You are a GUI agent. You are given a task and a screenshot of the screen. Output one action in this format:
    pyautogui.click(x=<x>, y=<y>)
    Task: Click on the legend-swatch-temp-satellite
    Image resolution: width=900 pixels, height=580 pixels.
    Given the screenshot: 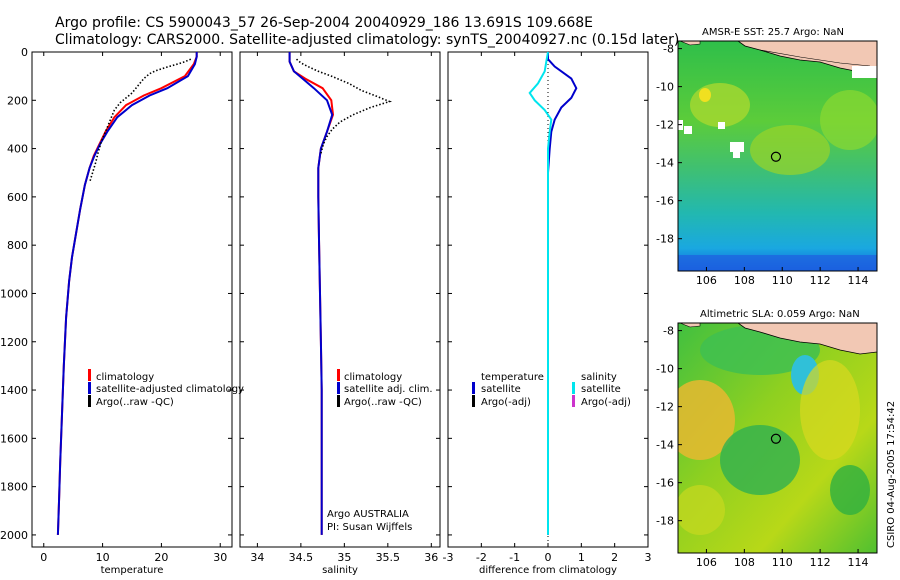 What is the action you would take?
    pyautogui.click(x=473, y=388)
    